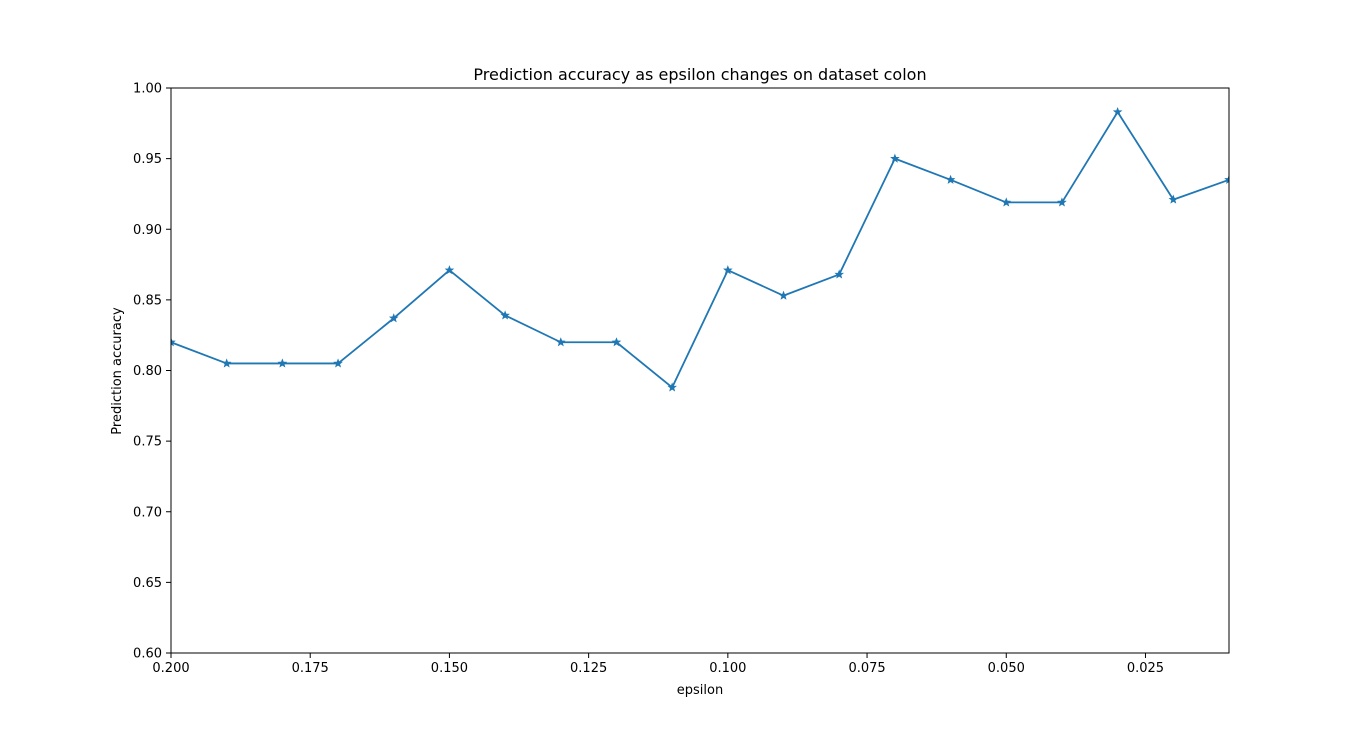 The image size is (1366, 734). I want to click on y-tick-label: 0.85, so click(147, 300).